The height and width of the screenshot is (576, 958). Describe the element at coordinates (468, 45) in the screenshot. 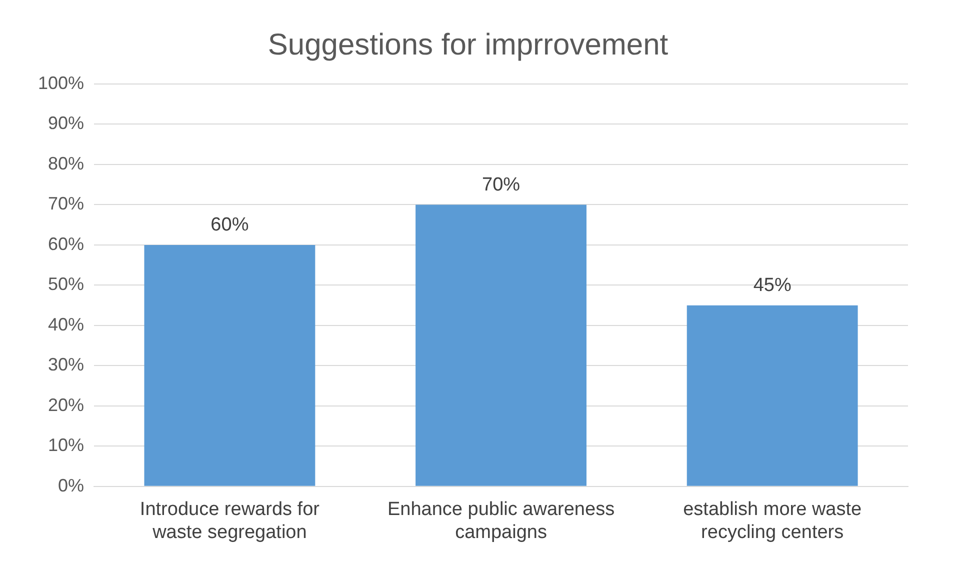

I see `chart-title: Suggestions for imprrovement` at that location.